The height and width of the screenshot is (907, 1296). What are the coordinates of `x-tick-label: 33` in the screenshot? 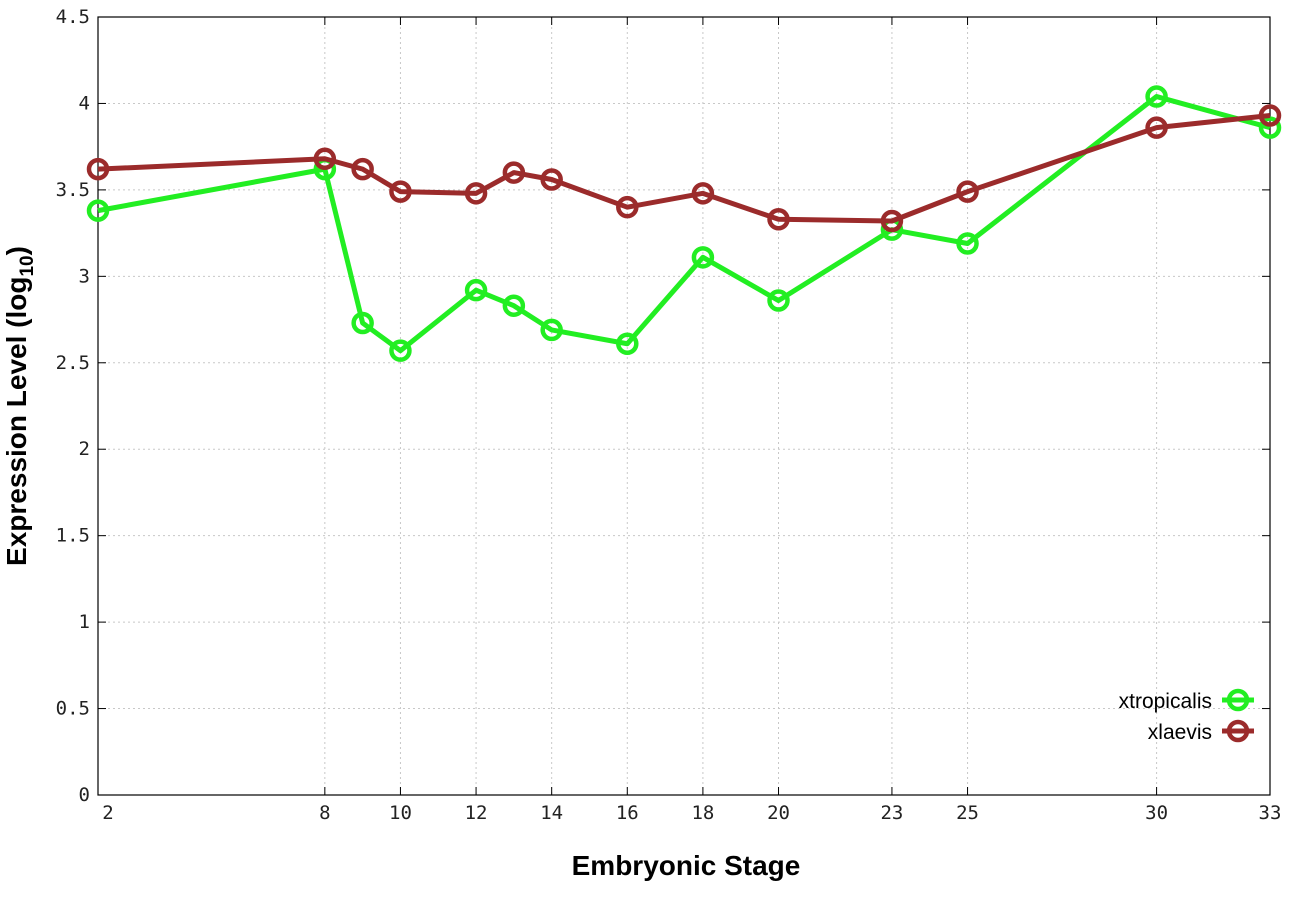 It's located at (1270, 813).